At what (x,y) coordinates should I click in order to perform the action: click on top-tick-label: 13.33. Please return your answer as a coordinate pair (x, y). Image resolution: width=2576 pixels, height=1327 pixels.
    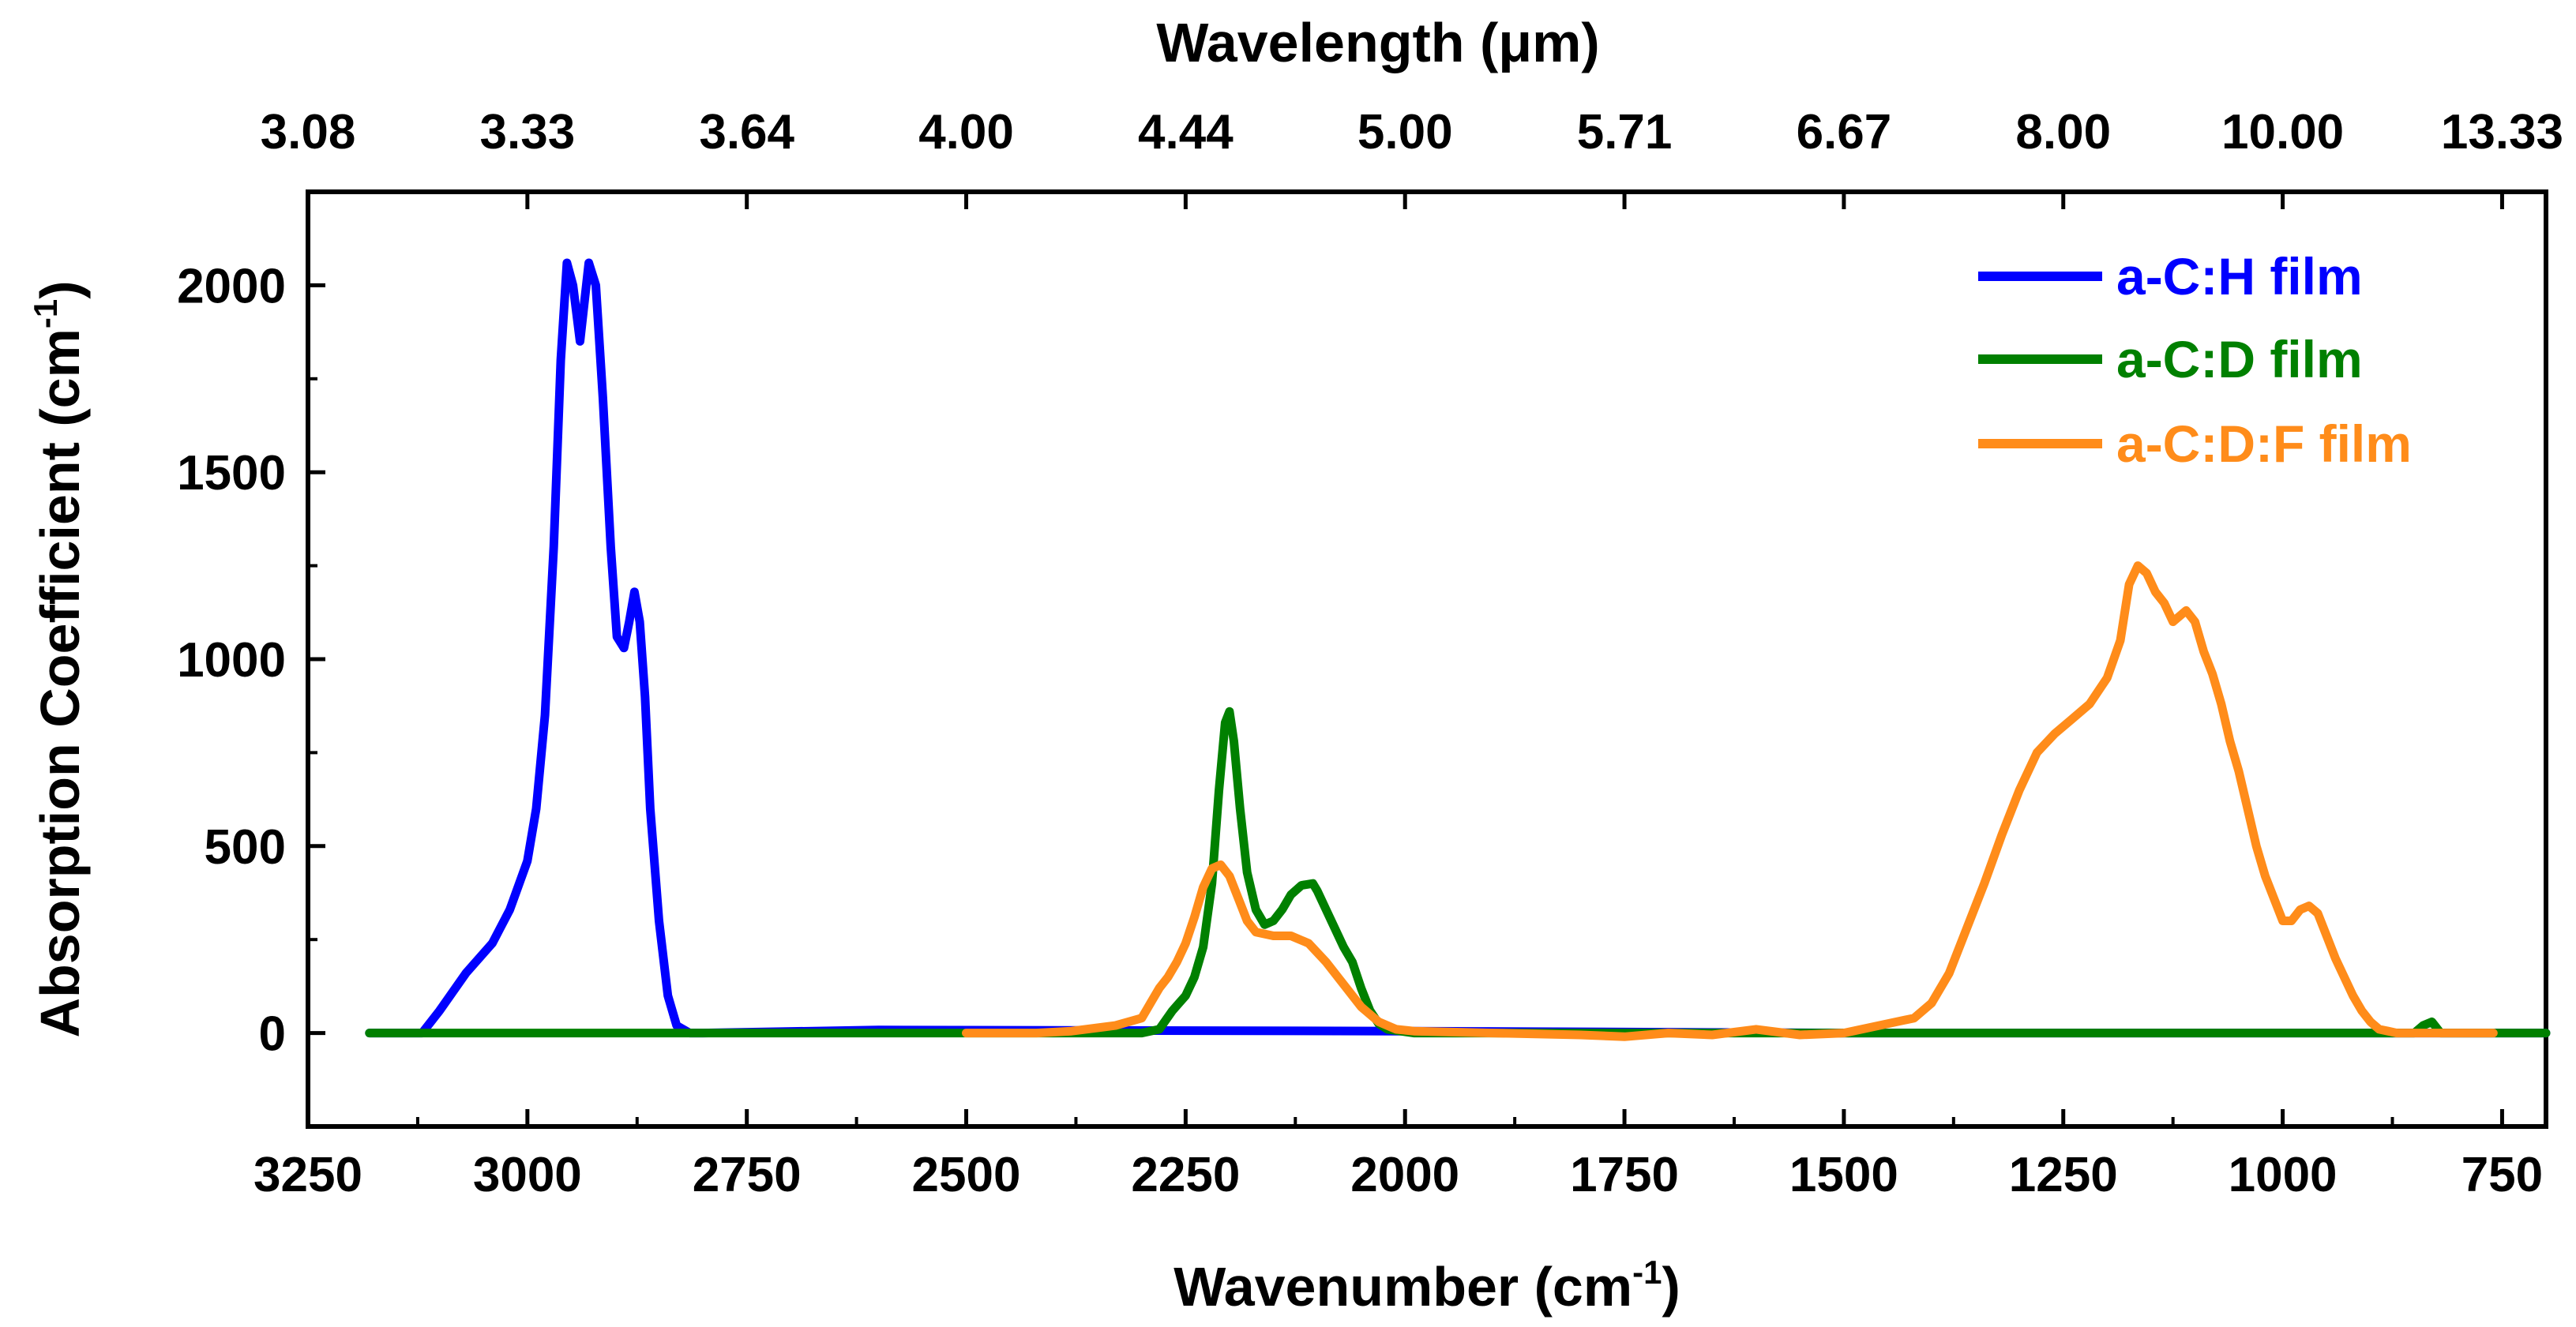
    Looking at the image, I should click on (2502, 132).